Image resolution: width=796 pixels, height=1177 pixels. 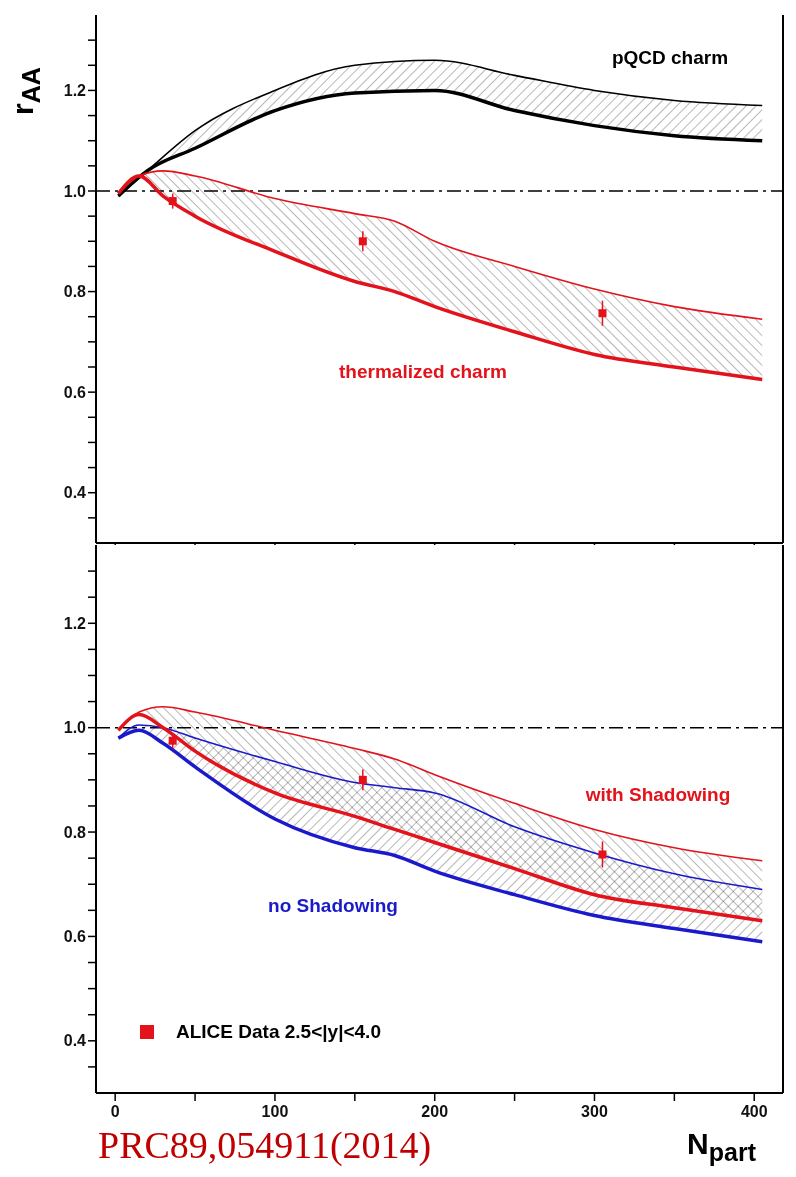 What do you see at coordinates (275, 1111) in the screenshot?
I see `x-tick-label: 100` at bounding box center [275, 1111].